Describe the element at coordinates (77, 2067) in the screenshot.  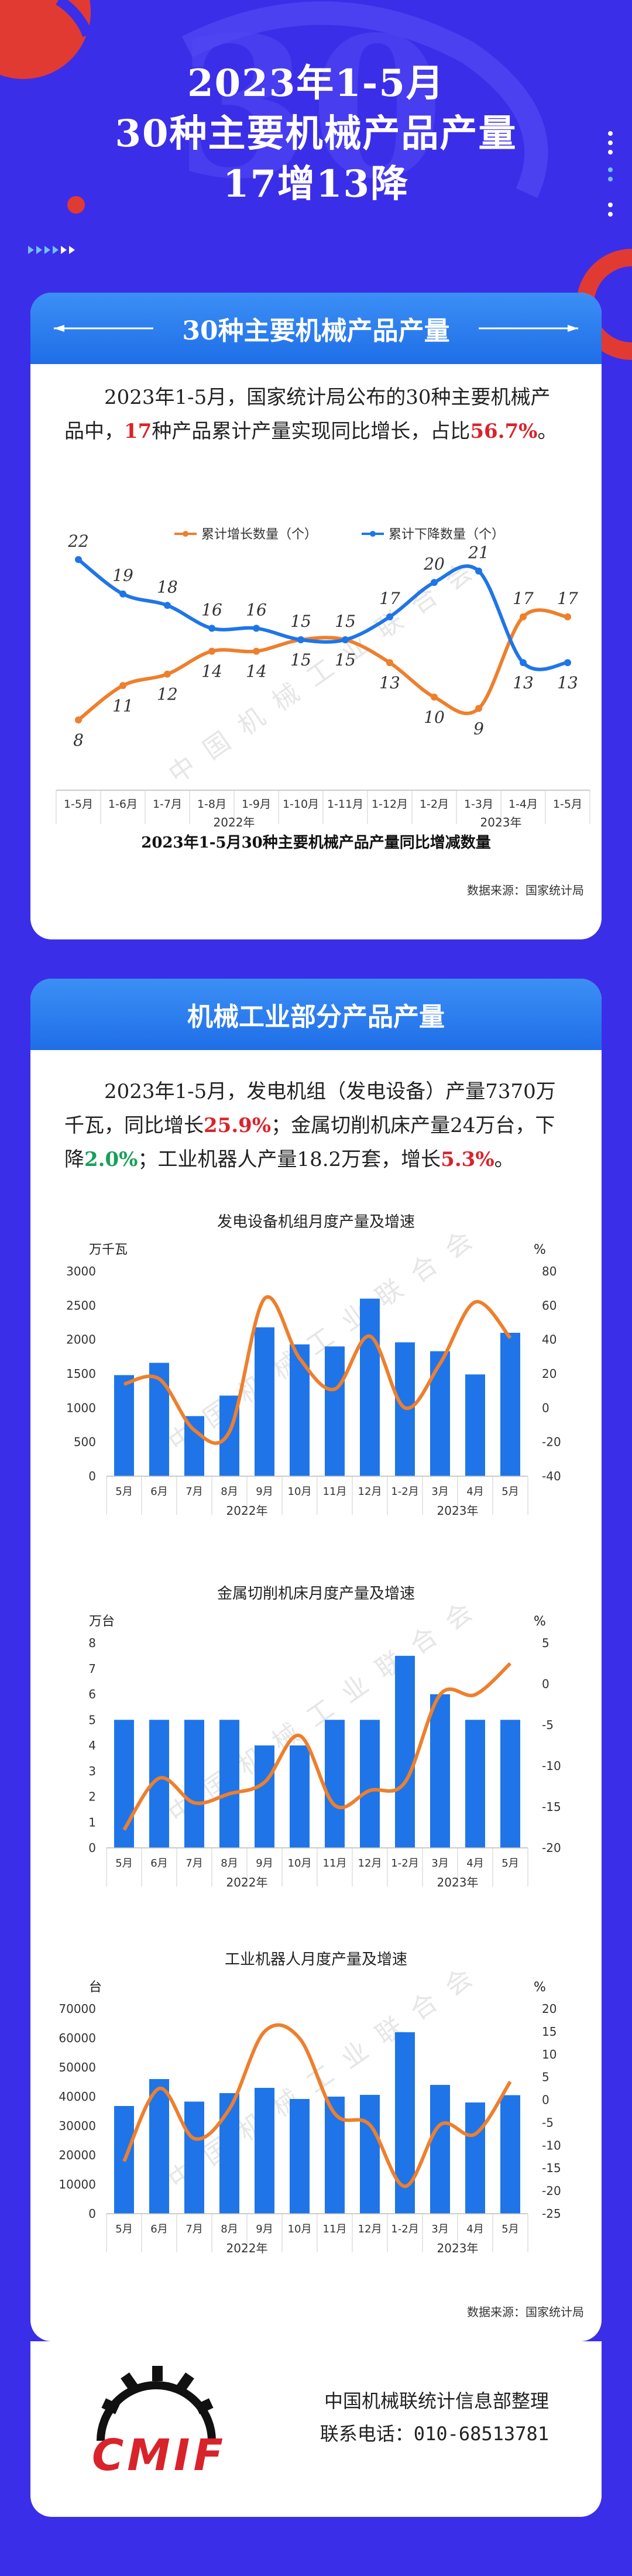
I see `y-tick-label-5: 50000` at that location.